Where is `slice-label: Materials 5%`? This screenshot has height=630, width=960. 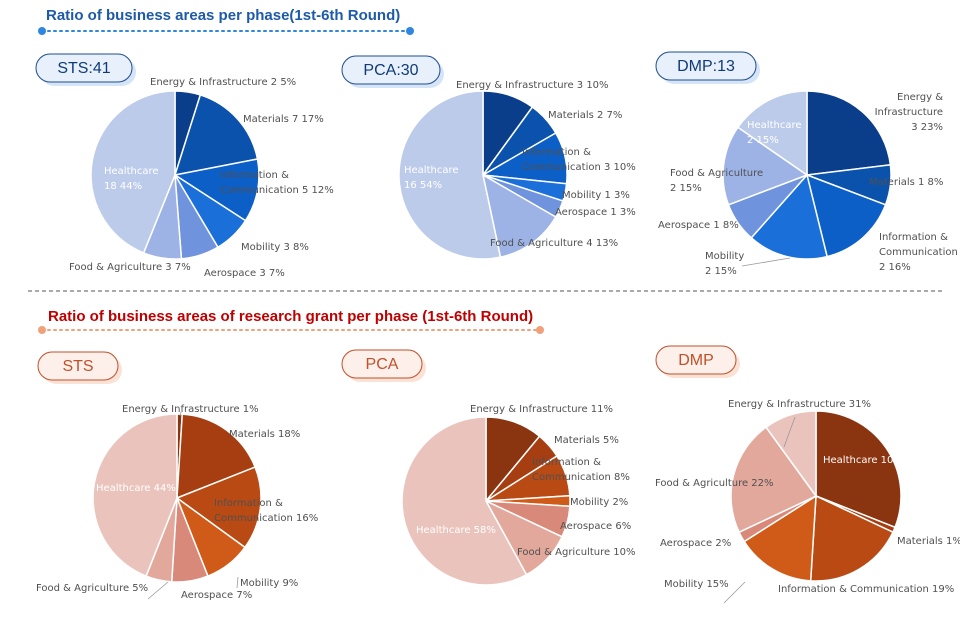 slice-label: Materials 5% is located at coordinates (586, 440).